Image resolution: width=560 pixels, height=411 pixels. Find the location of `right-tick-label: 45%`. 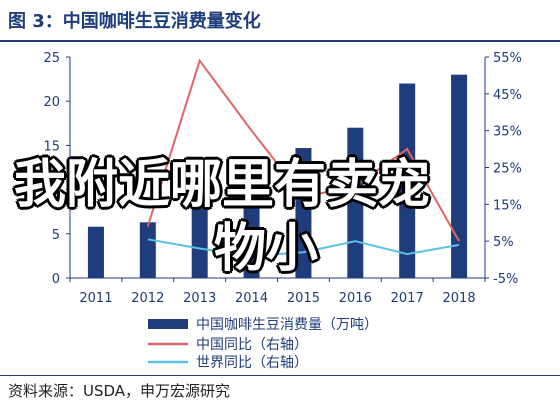

right-tick-label: 45% is located at coordinates (507, 95).